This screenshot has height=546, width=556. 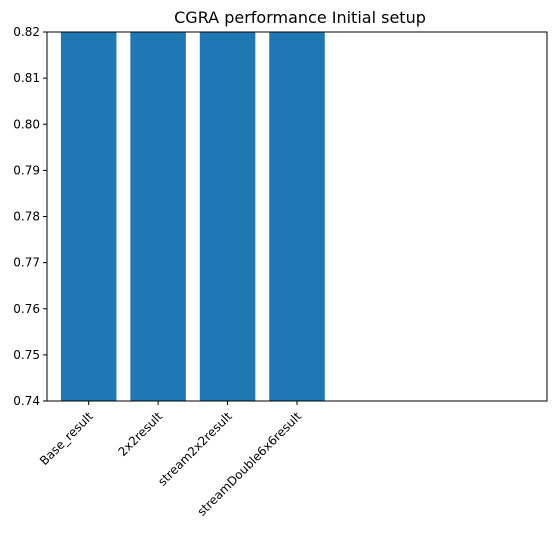 What do you see at coordinates (26, 78) in the screenshot?
I see `y-tick-label-7: 0.81` at bounding box center [26, 78].